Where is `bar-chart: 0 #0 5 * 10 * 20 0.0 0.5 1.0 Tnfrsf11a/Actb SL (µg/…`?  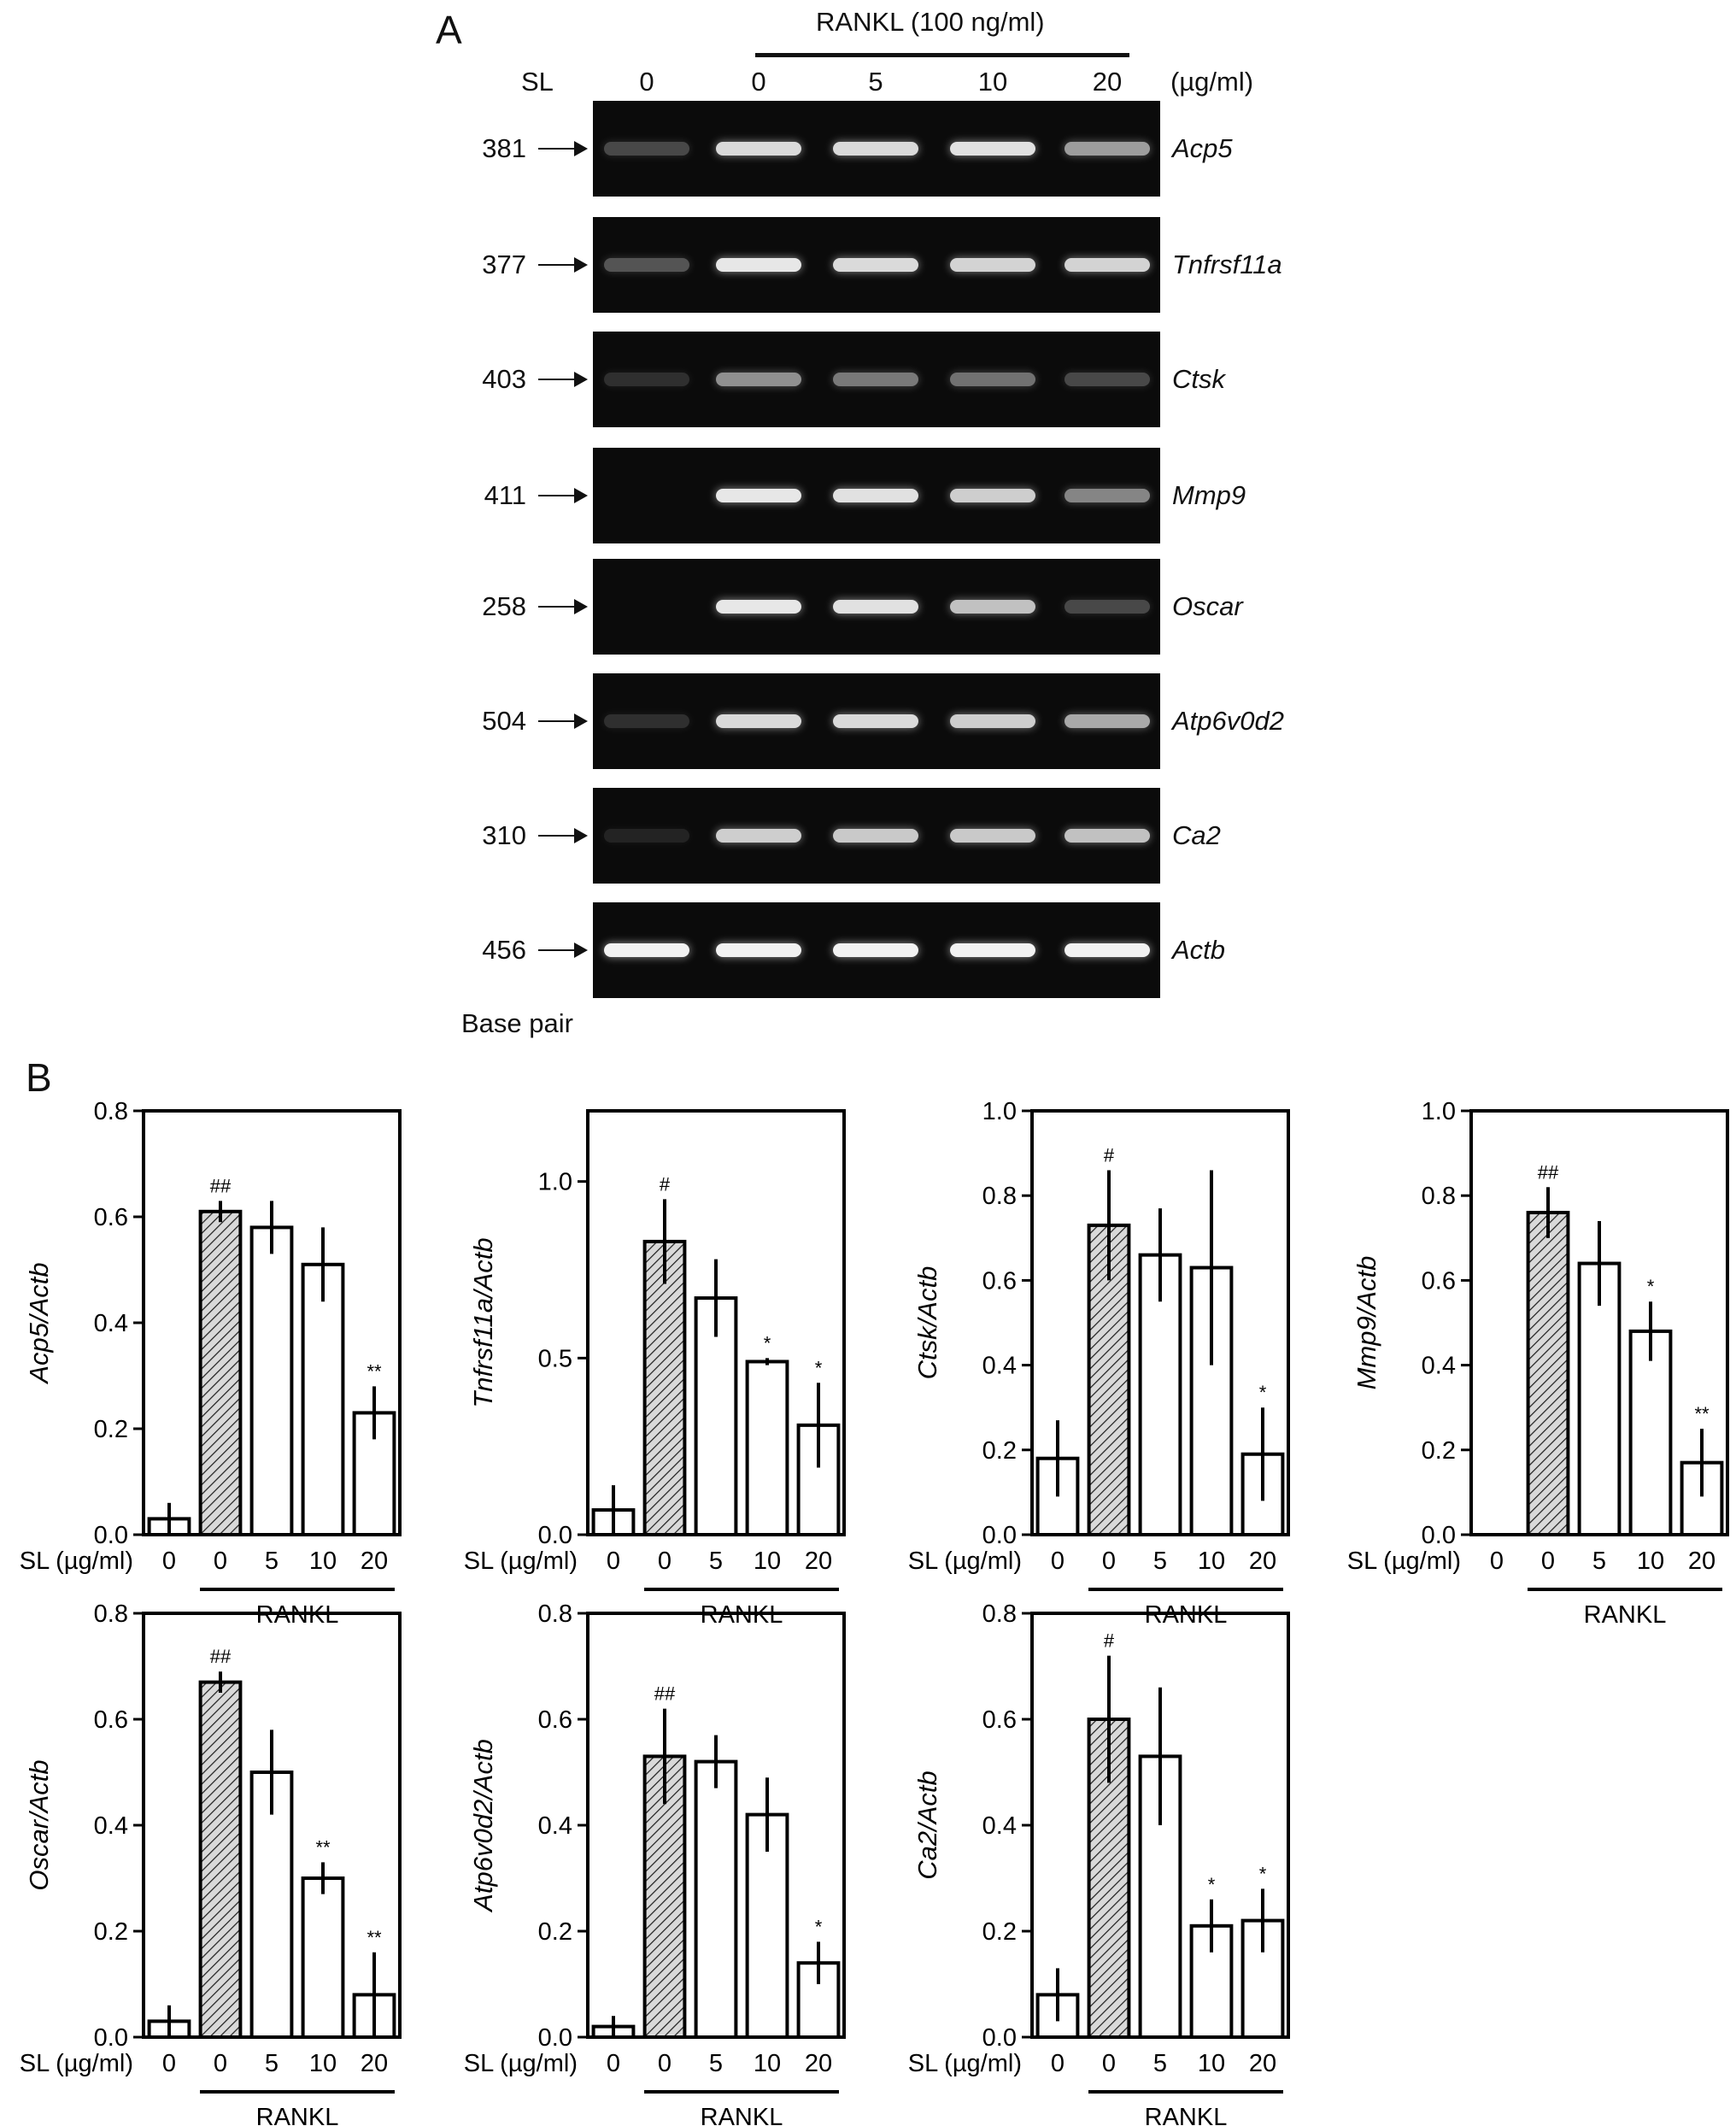
bar-chart: 0 #0 5 * 10 * 20 0.0 0.5 1.0 Tnfrsf11a/Actb SL (µg/… is located at coordinates (655, 1366).